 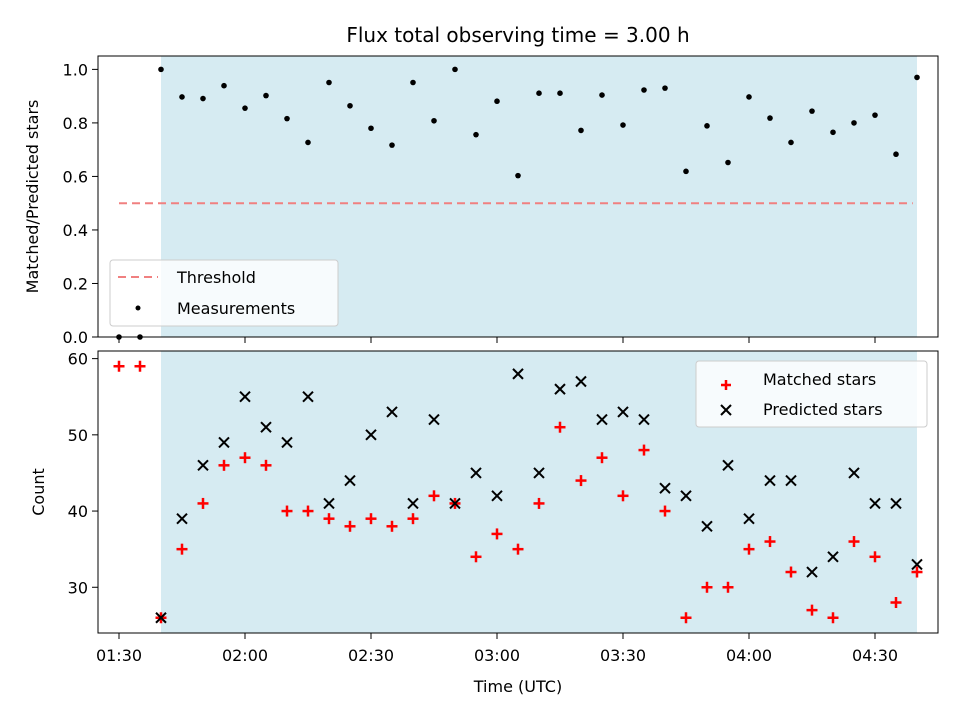 What do you see at coordinates (517, 35) in the screenshot?
I see `chart-title: Flux total observing time = 3.00 h` at bounding box center [517, 35].